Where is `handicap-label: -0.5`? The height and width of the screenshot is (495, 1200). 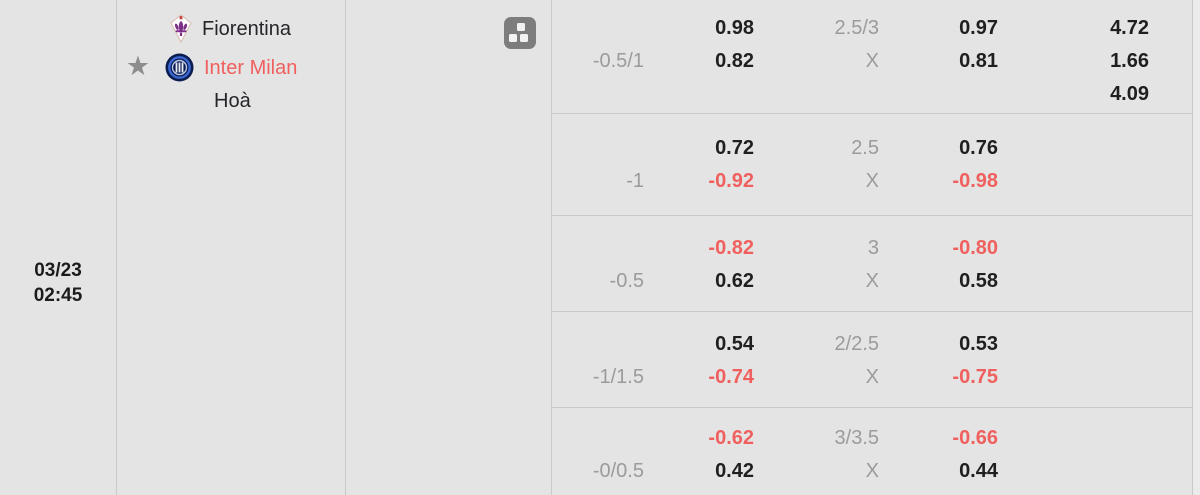
handicap-label: -0.5 is located at coordinates (626, 281).